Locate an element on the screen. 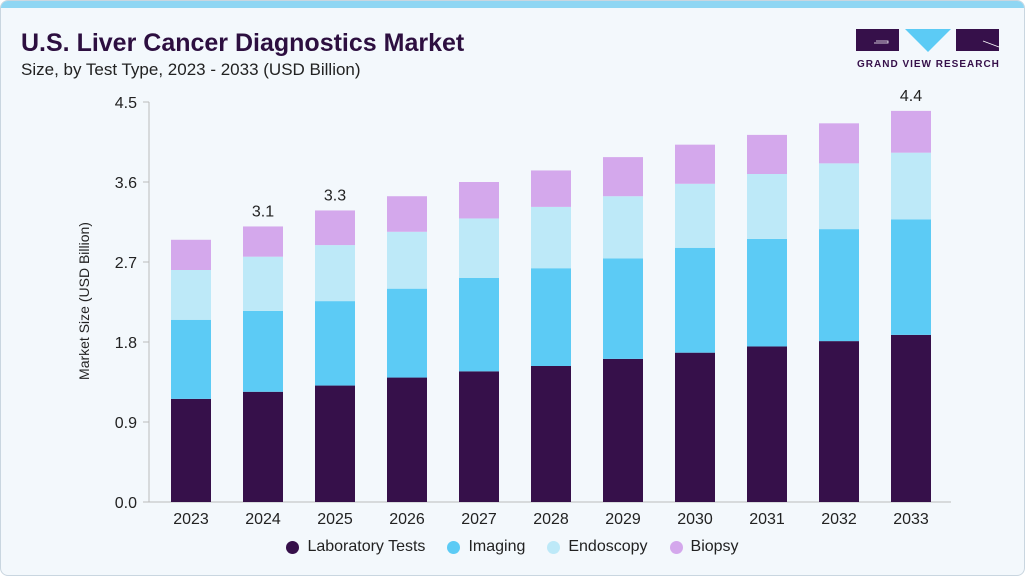  bar-laboratory-tests-2031 is located at coordinates (767, 424).